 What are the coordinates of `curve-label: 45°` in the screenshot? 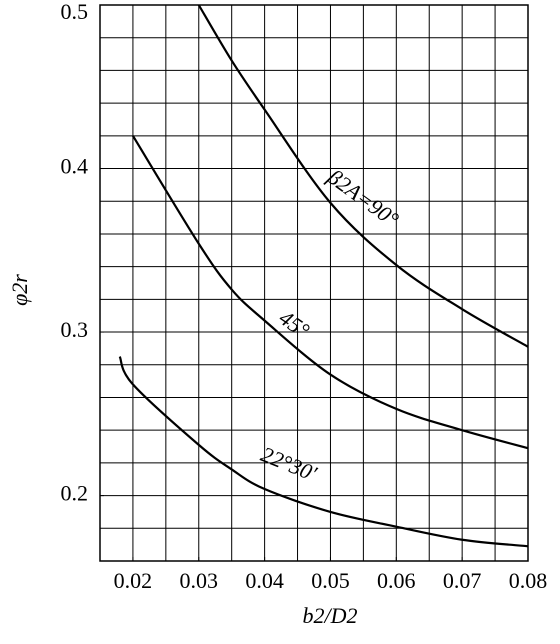 It's located at (295, 324).